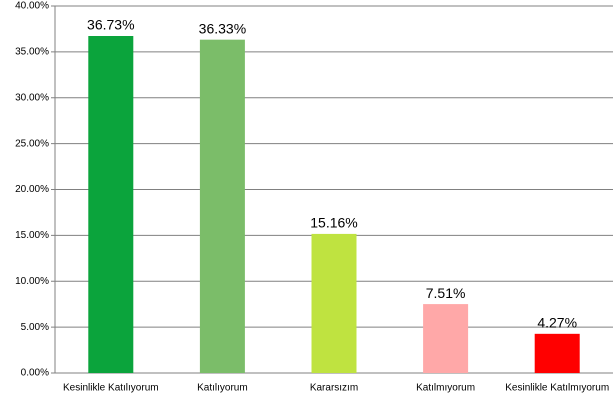 Image resolution: width=613 pixels, height=401 pixels. What do you see at coordinates (32, 143) in the screenshot?
I see `y-tick-label: 25.00%` at bounding box center [32, 143].